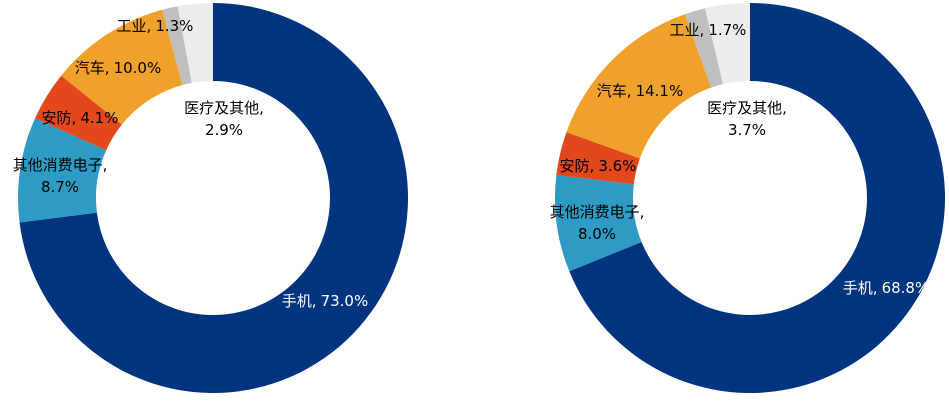  I want to click on label-value: 73.0%, so click(345, 301).